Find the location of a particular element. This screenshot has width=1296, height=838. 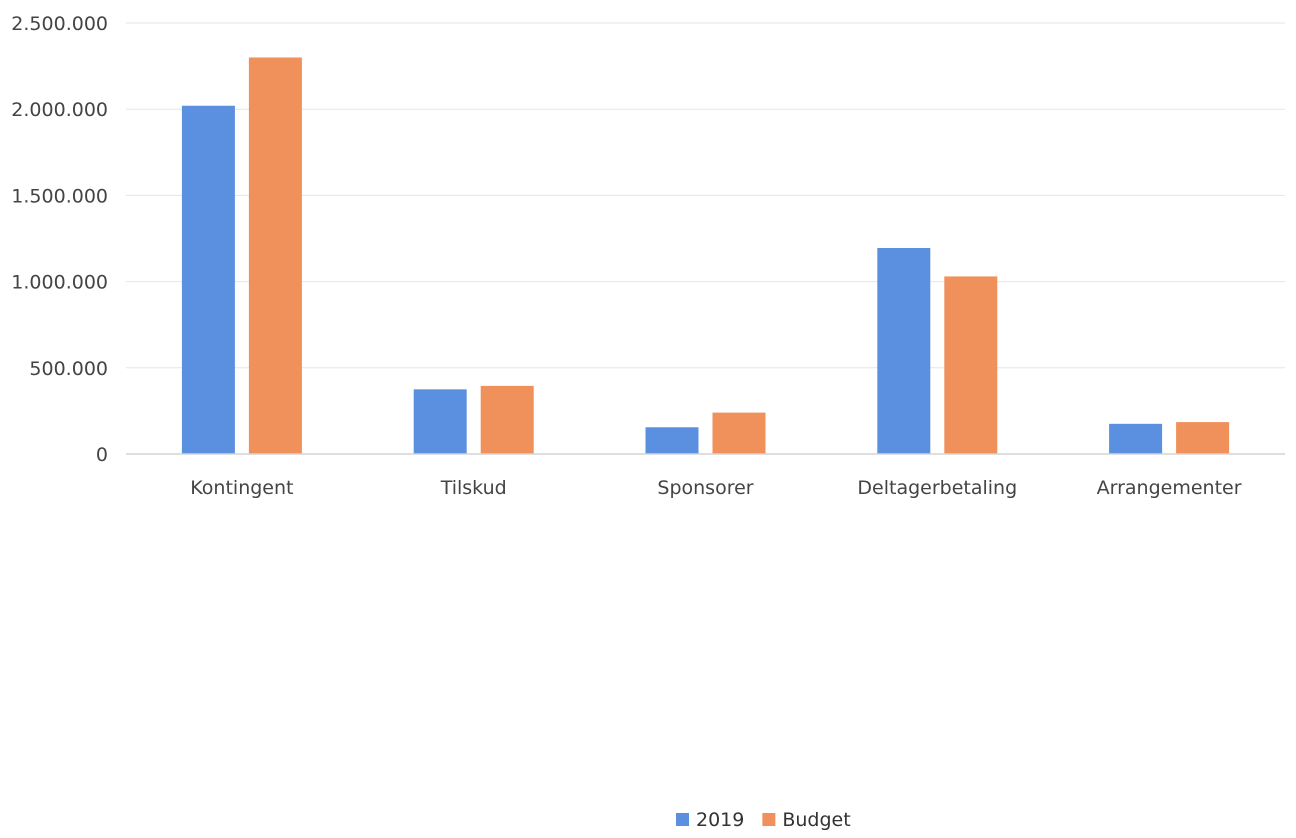

category-label: Deltagerbetaling is located at coordinates (937, 488).